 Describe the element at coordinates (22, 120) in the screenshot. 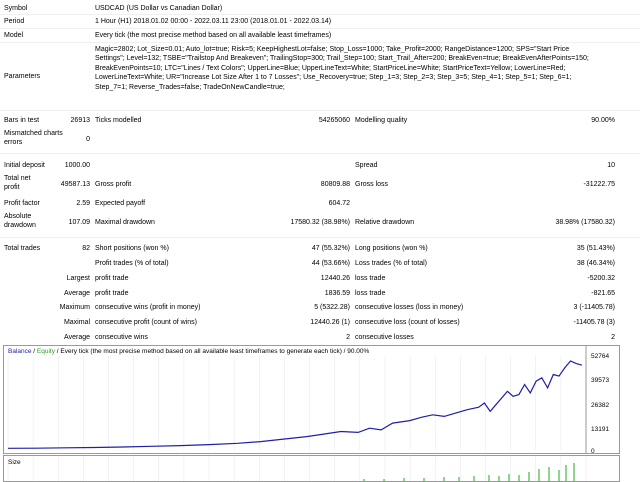

I see `bars-label: Bars in test` at that location.